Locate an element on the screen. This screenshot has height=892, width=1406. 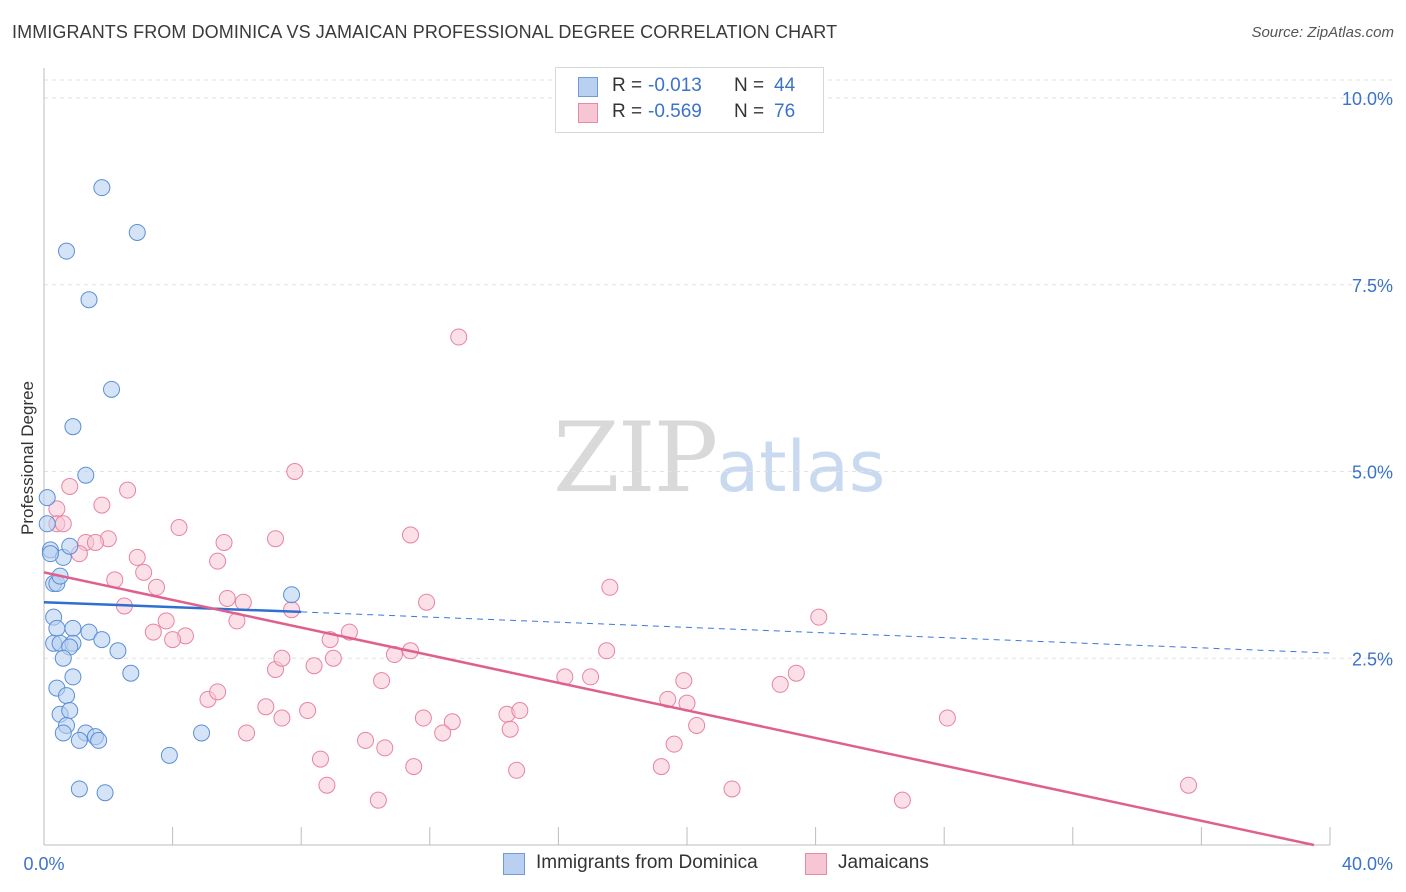
watermark-zip: ZIP is located at coordinates (635, 458).